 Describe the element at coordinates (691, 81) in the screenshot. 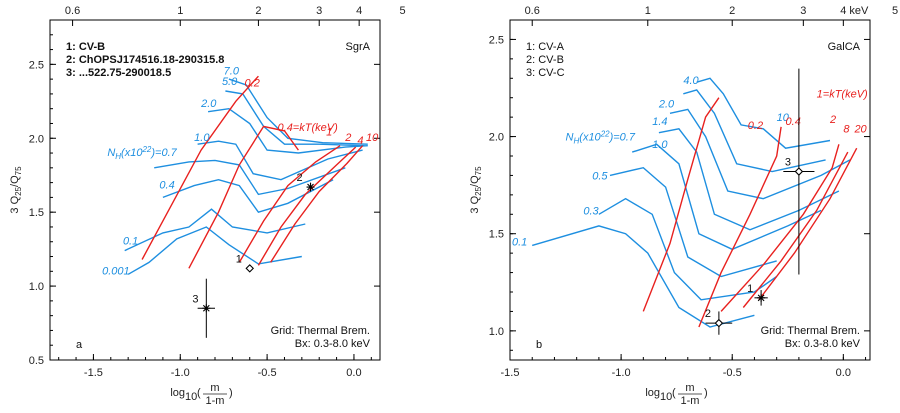

I see `nh-label: 4.0` at that location.